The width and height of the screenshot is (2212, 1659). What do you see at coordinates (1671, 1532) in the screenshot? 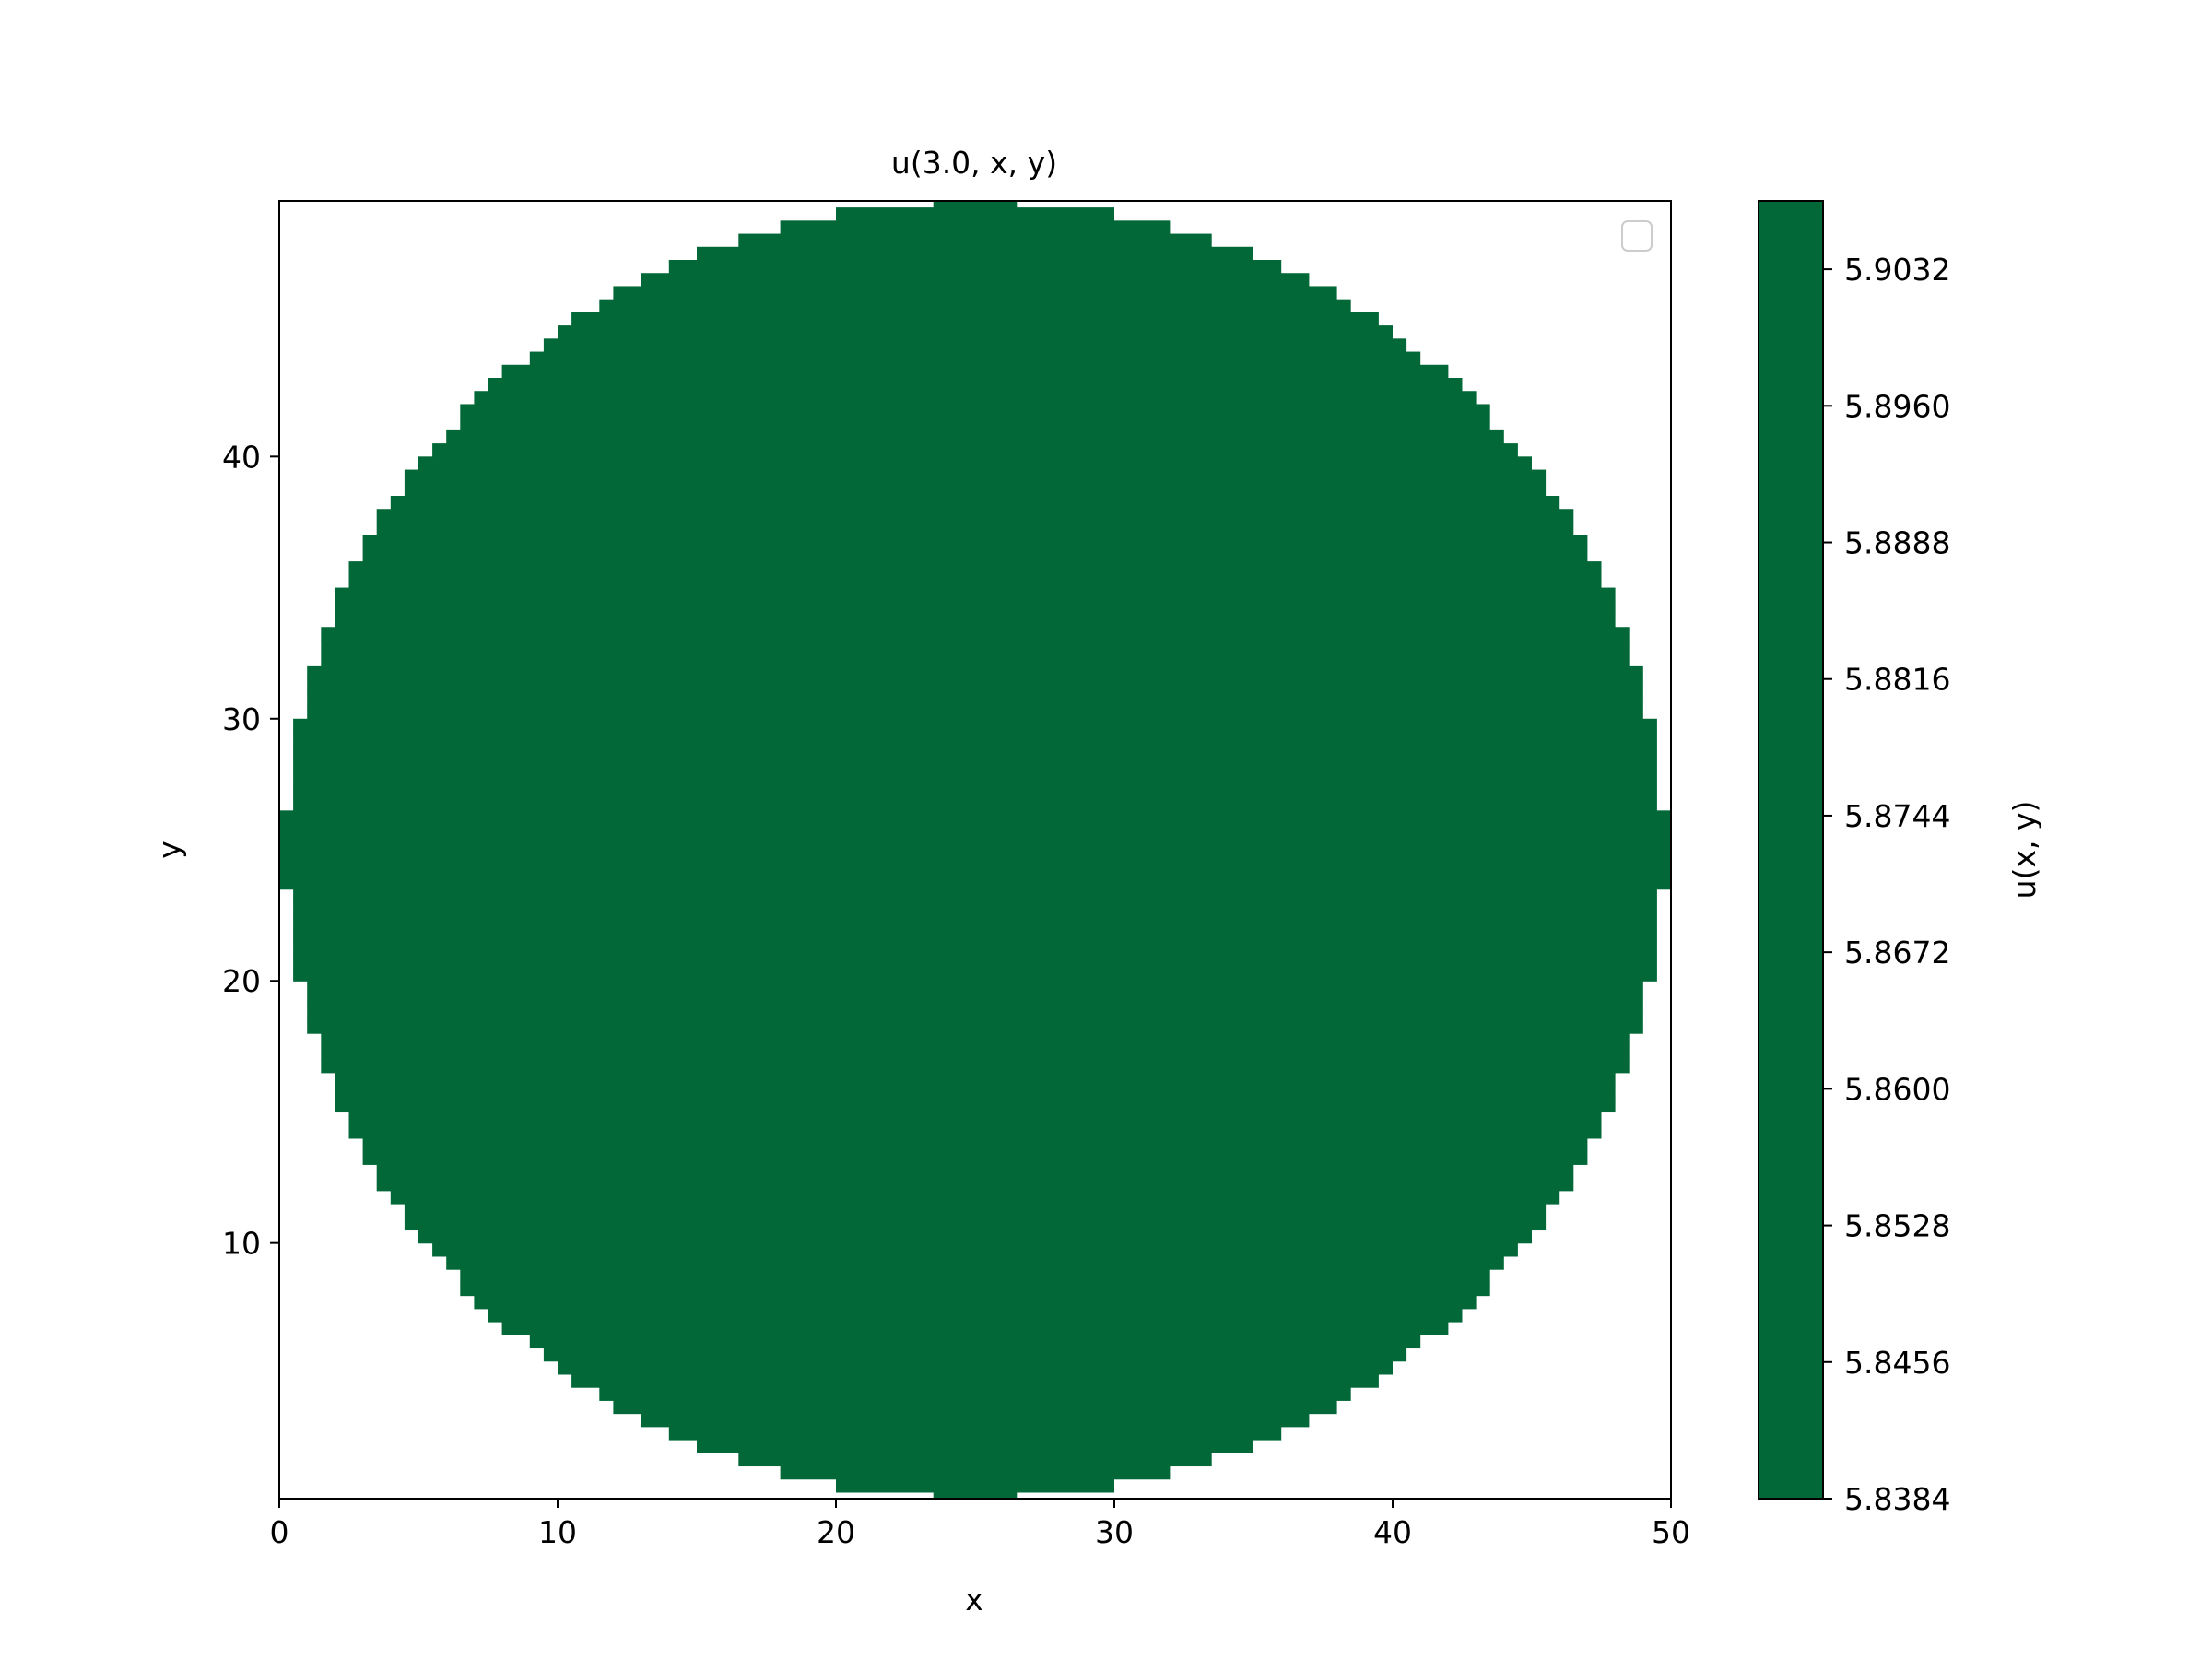
I see `x-tick-label: 50` at bounding box center [1671, 1532].